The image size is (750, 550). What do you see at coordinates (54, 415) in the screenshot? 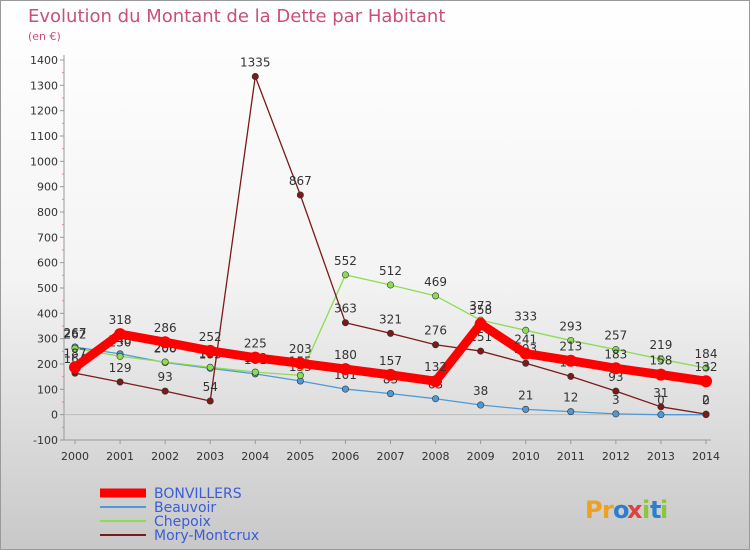
I see `y-tick-label: 0` at bounding box center [54, 415].